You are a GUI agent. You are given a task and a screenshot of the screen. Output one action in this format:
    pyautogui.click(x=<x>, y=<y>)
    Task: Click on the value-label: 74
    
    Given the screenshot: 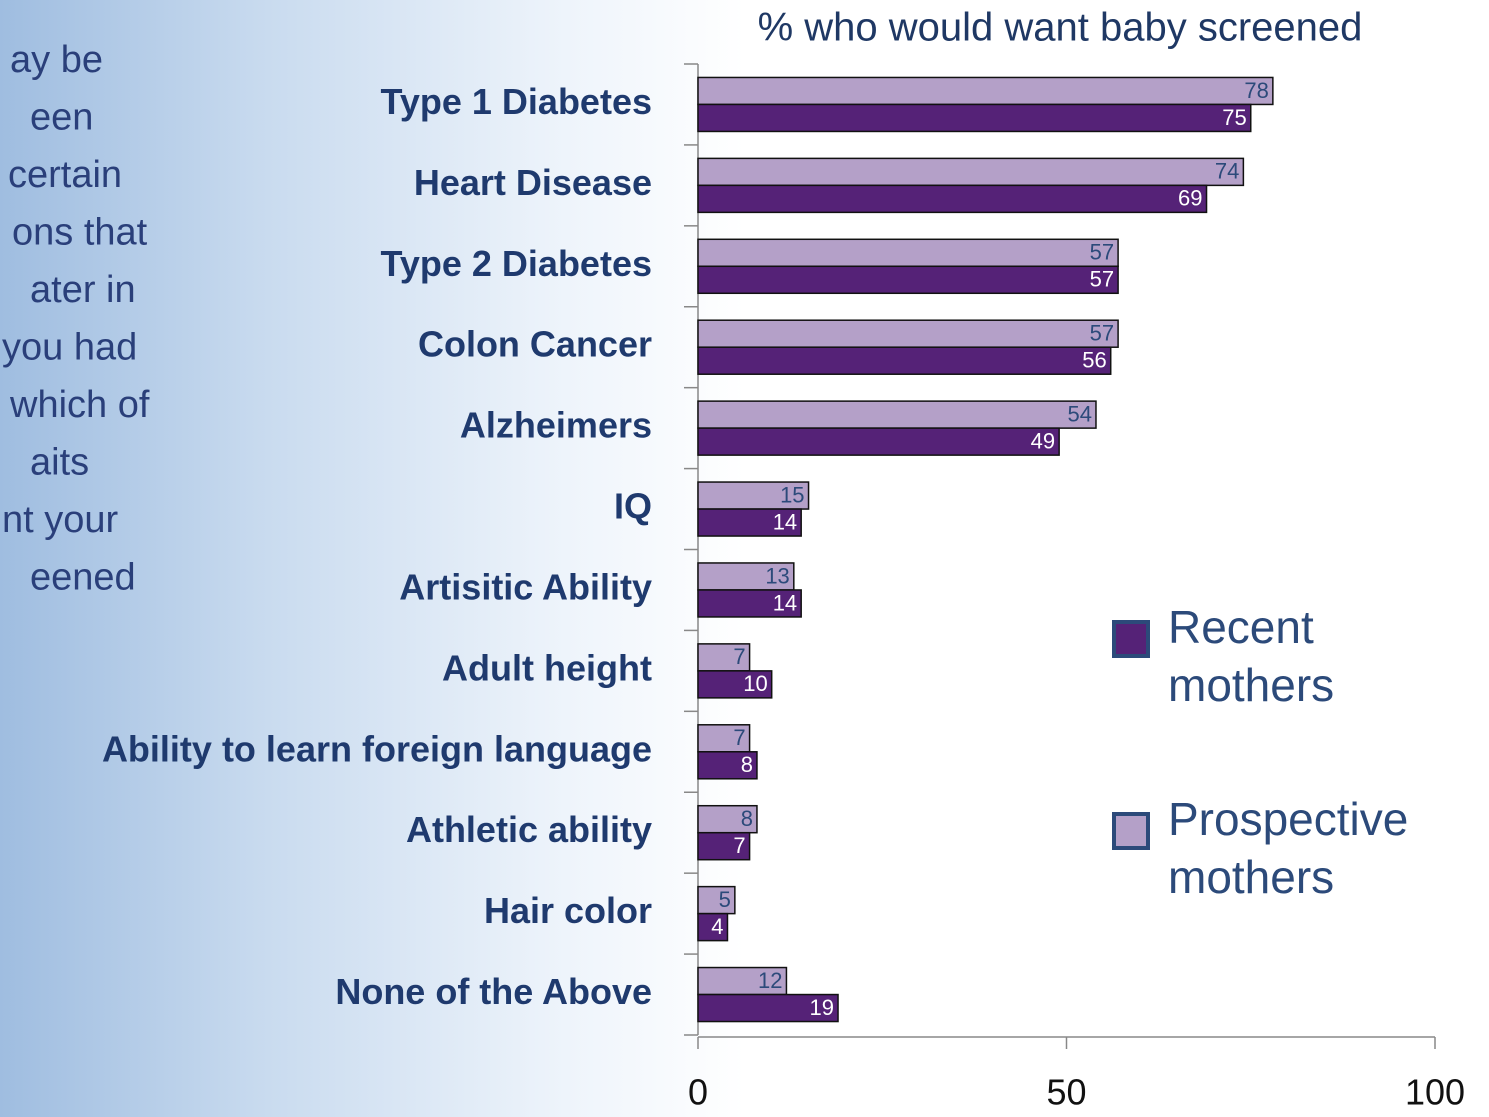 What is the action you would take?
    pyautogui.click(x=1227, y=171)
    